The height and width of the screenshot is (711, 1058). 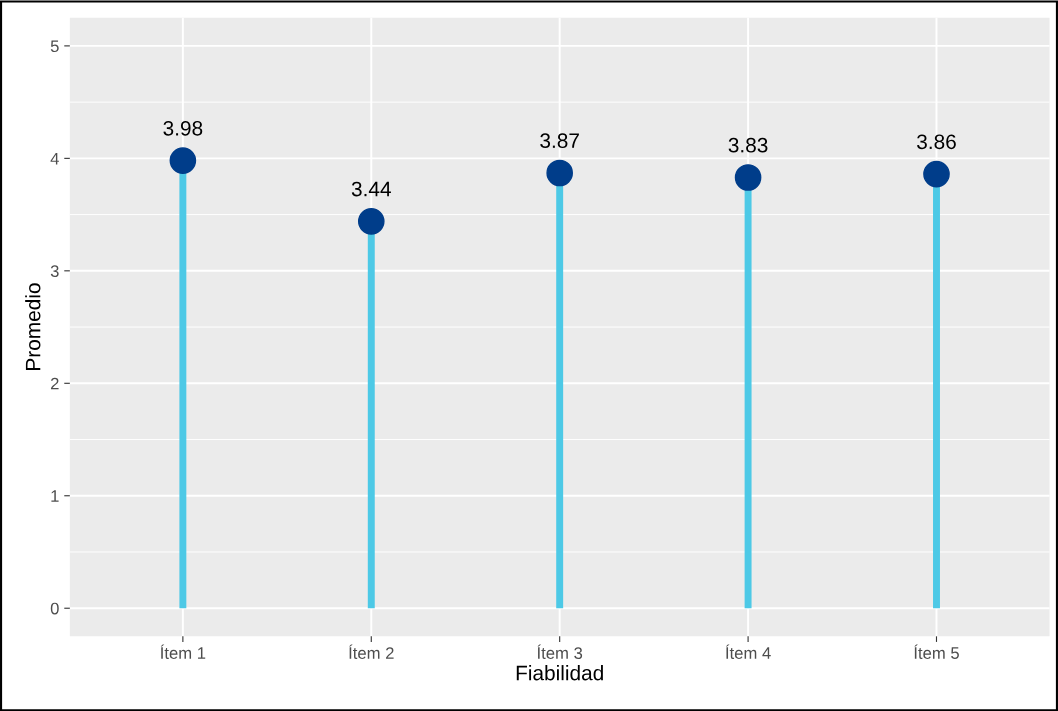 What do you see at coordinates (559, 141) in the screenshot?
I see `data-label: 3.87` at bounding box center [559, 141].